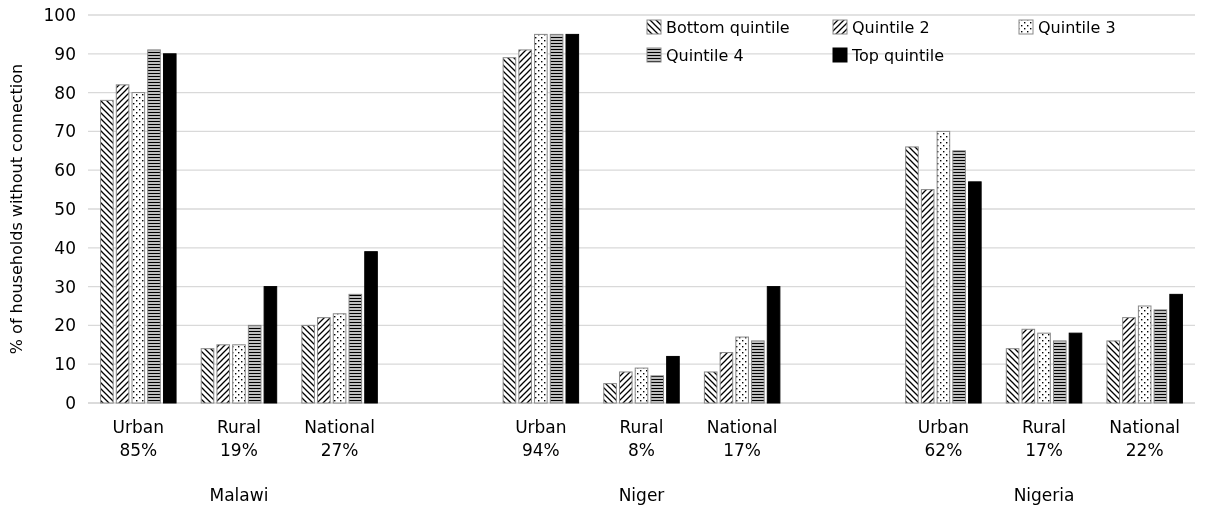 The width and height of the screenshot is (1212, 512). Describe the element at coordinates (1077, 27) in the screenshot. I see `legend-label: Quintile 3` at that location.